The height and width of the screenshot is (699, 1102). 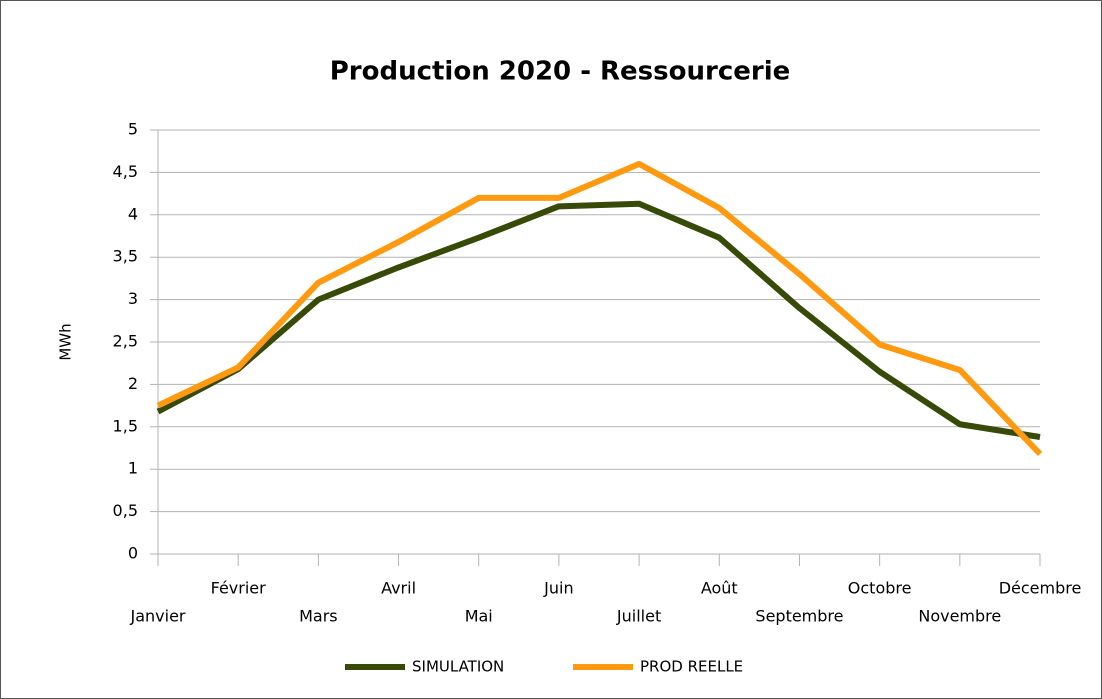 What do you see at coordinates (133, 129) in the screenshot?
I see `y-tick-label: 5` at bounding box center [133, 129].